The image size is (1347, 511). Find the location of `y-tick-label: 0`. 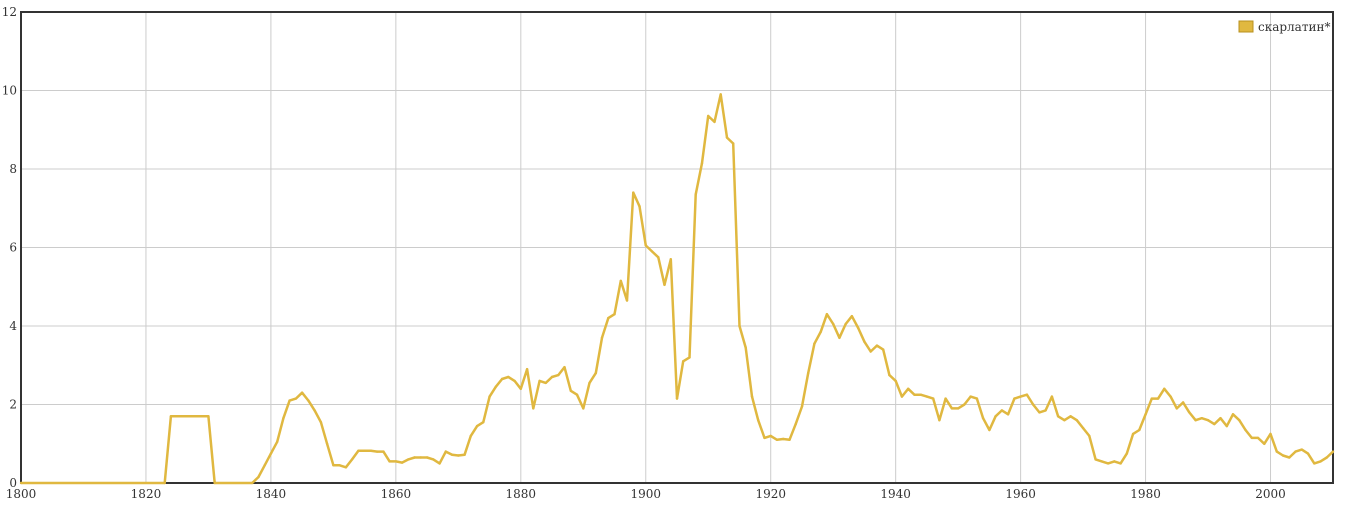

y-tick-label: 0 is located at coordinates (13, 483).